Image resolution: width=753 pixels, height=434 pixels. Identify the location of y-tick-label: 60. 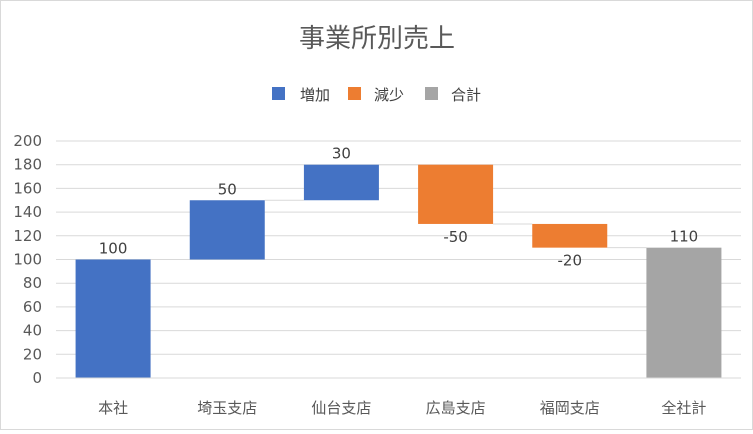
(32, 307).